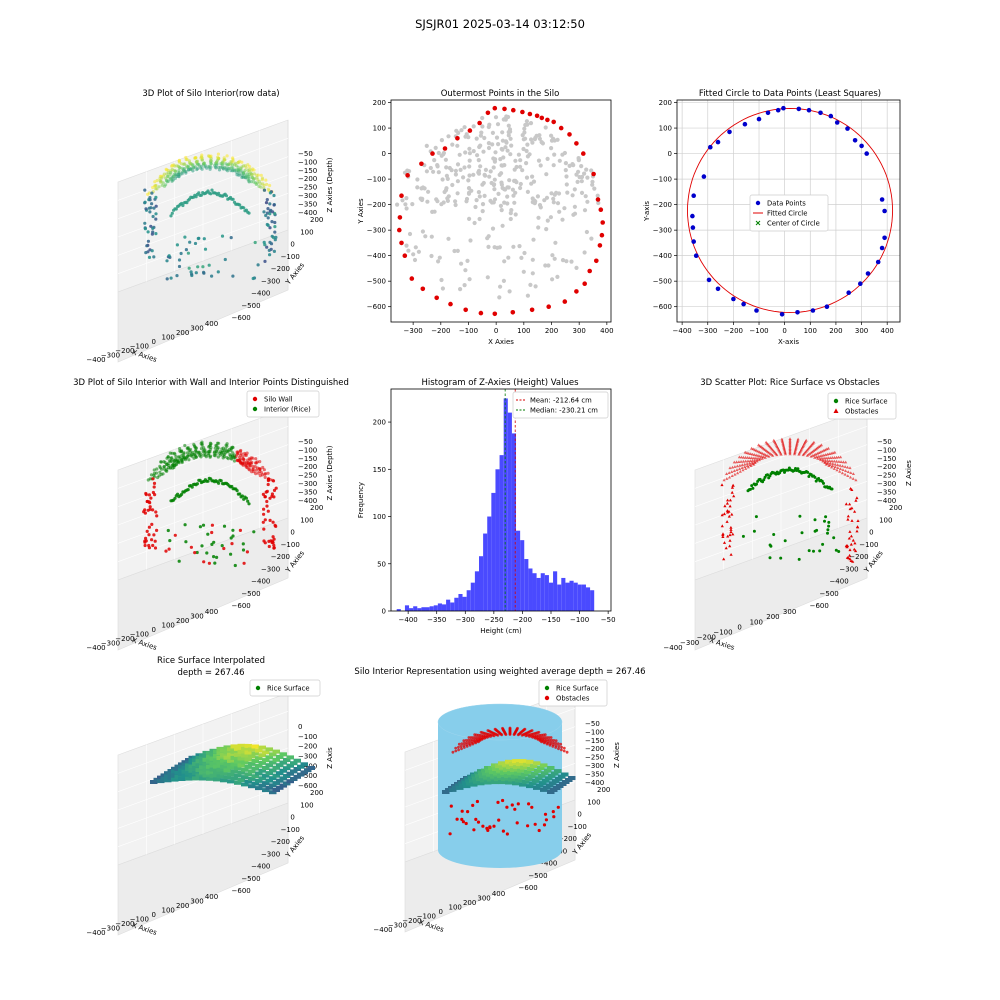 This screenshot has height=1000, width=1000. I want to click on z-tick-label: −100, so click(594, 732).